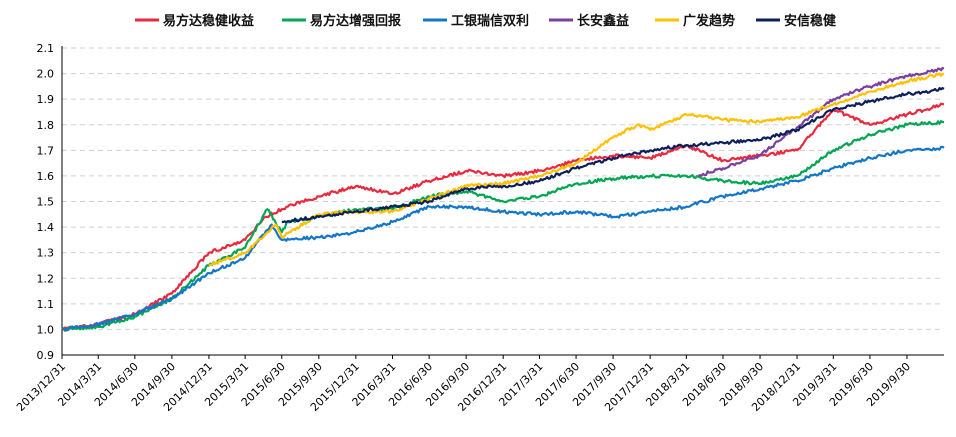 The width and height of the screenshot is (956, 437). I want to click on y-axis: 0.9 1.0 1.1 1.2 1.3 1.4 1.5 1.6 1.7 1.8 1.9 2.0 2.1, so click(50, 202).